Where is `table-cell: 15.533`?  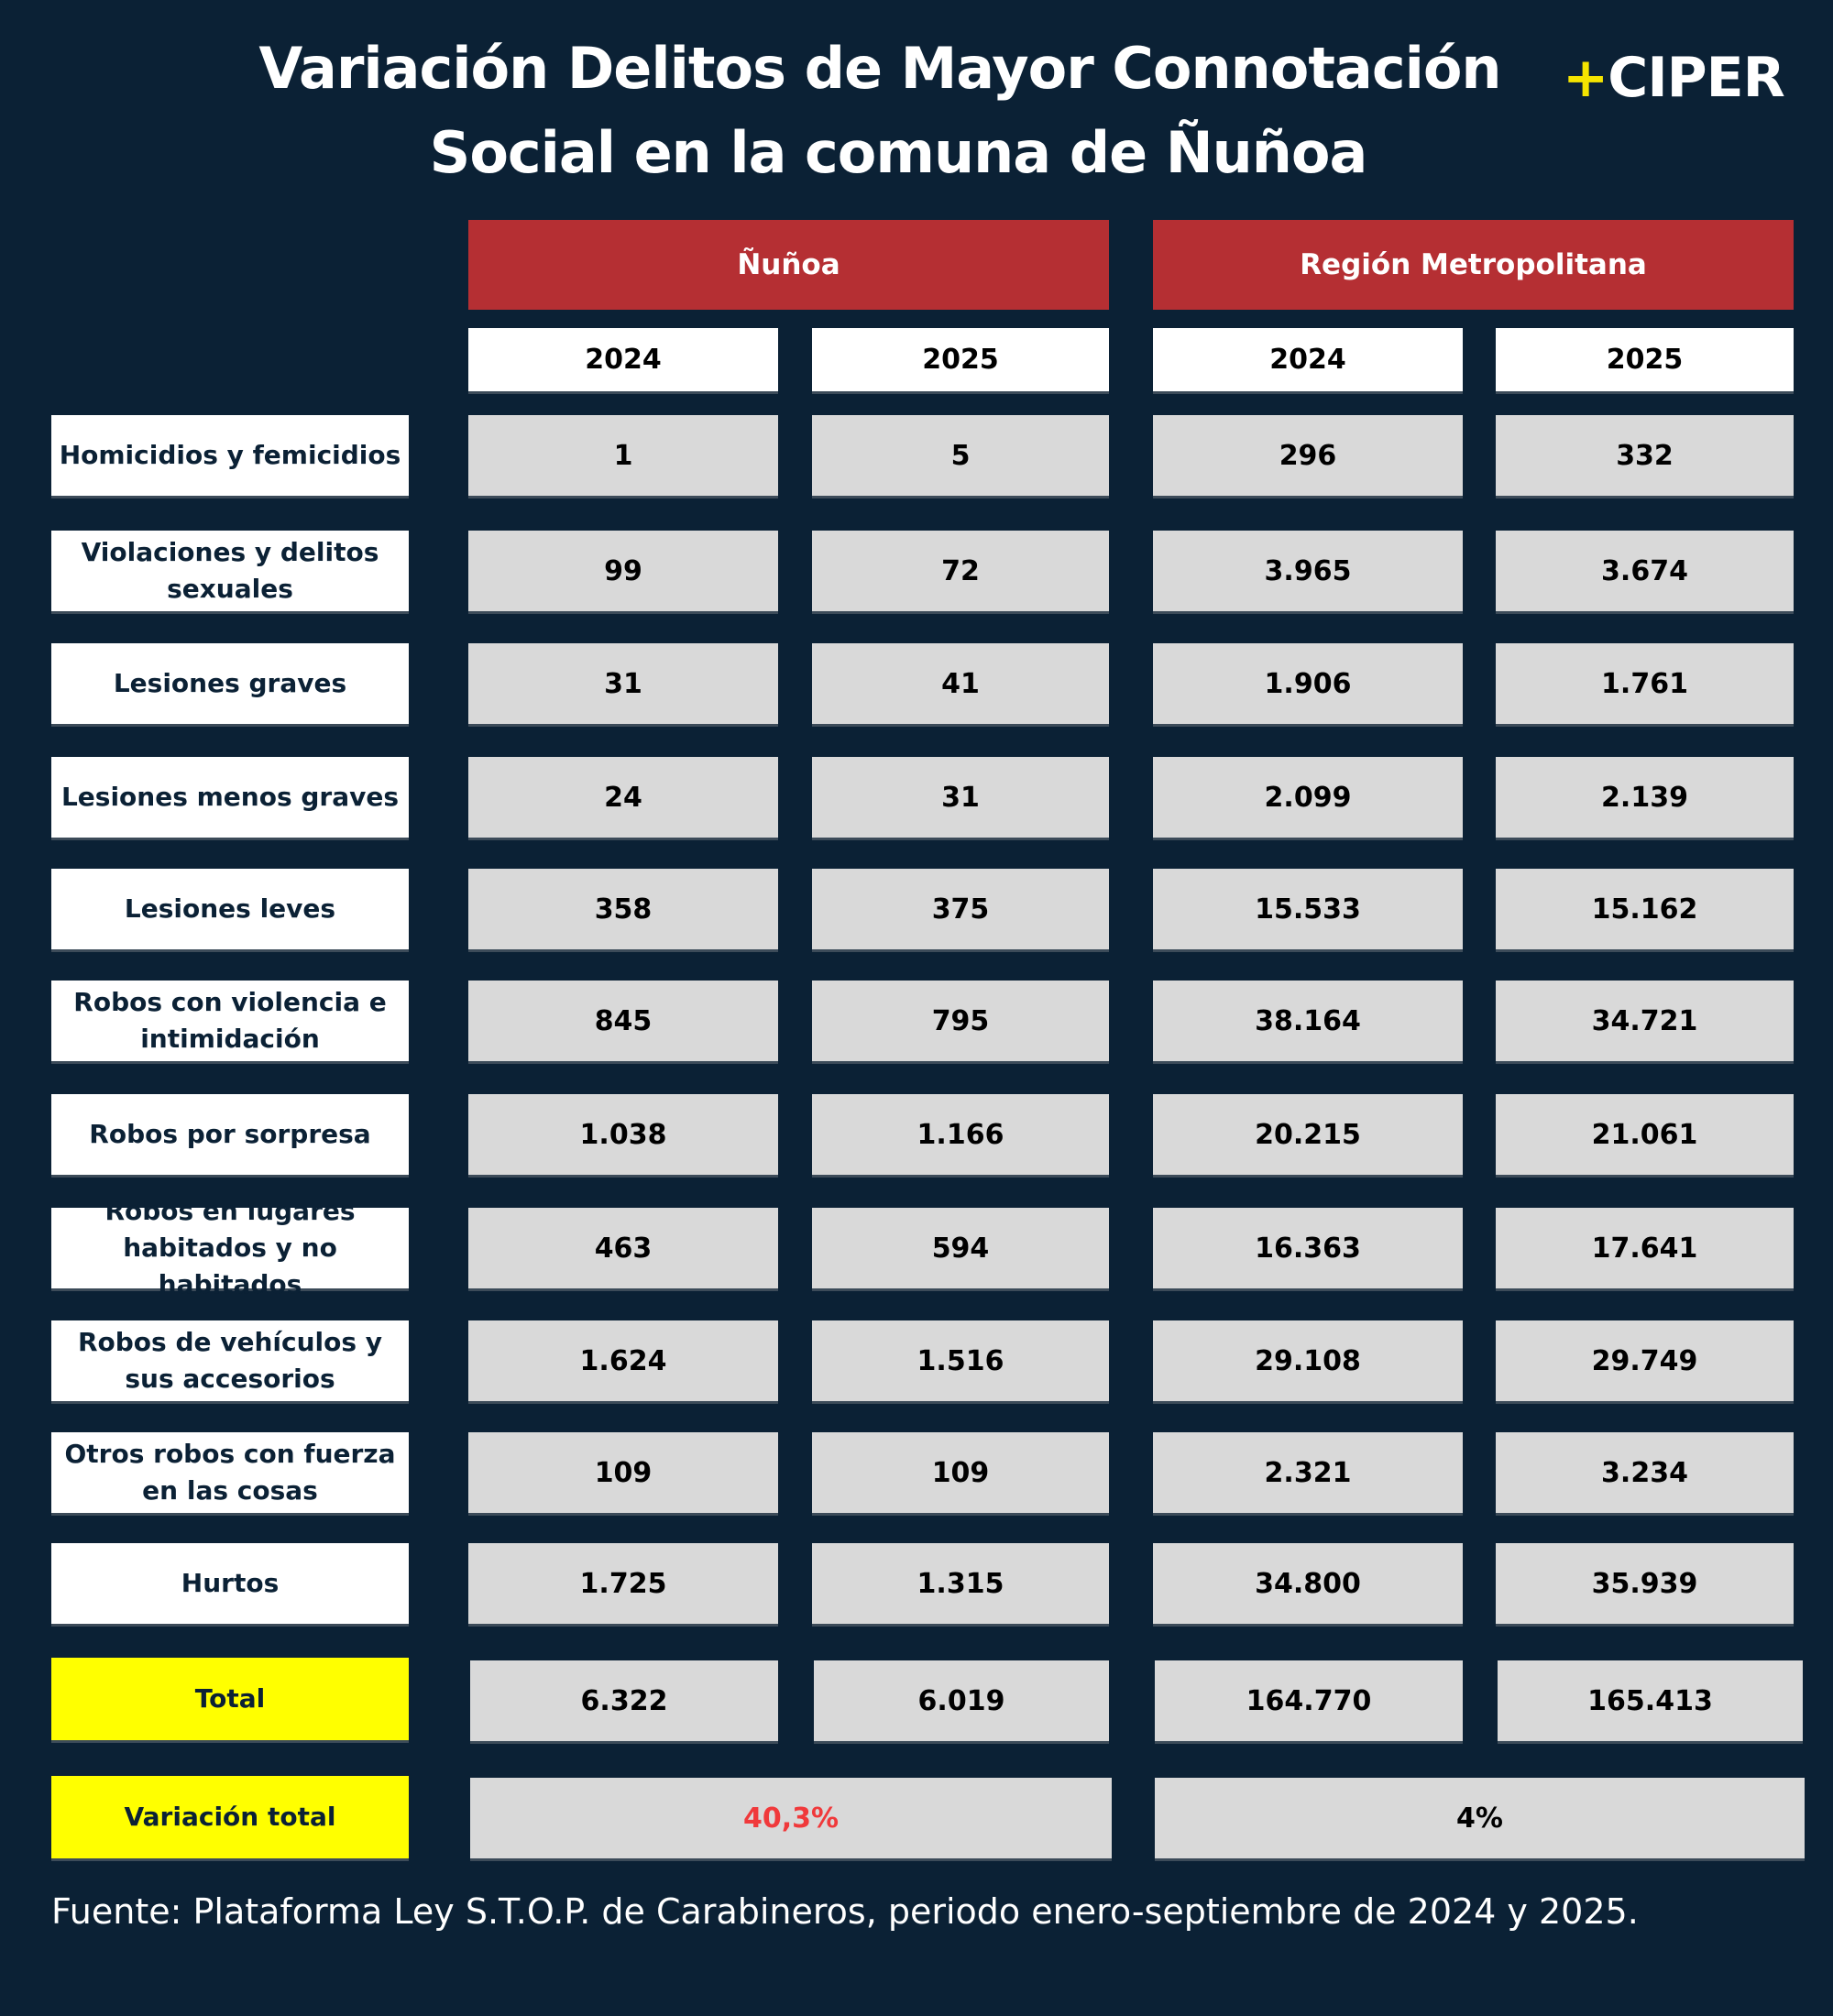 table-cell: 15.533 is located at coordinates (1308, 910).